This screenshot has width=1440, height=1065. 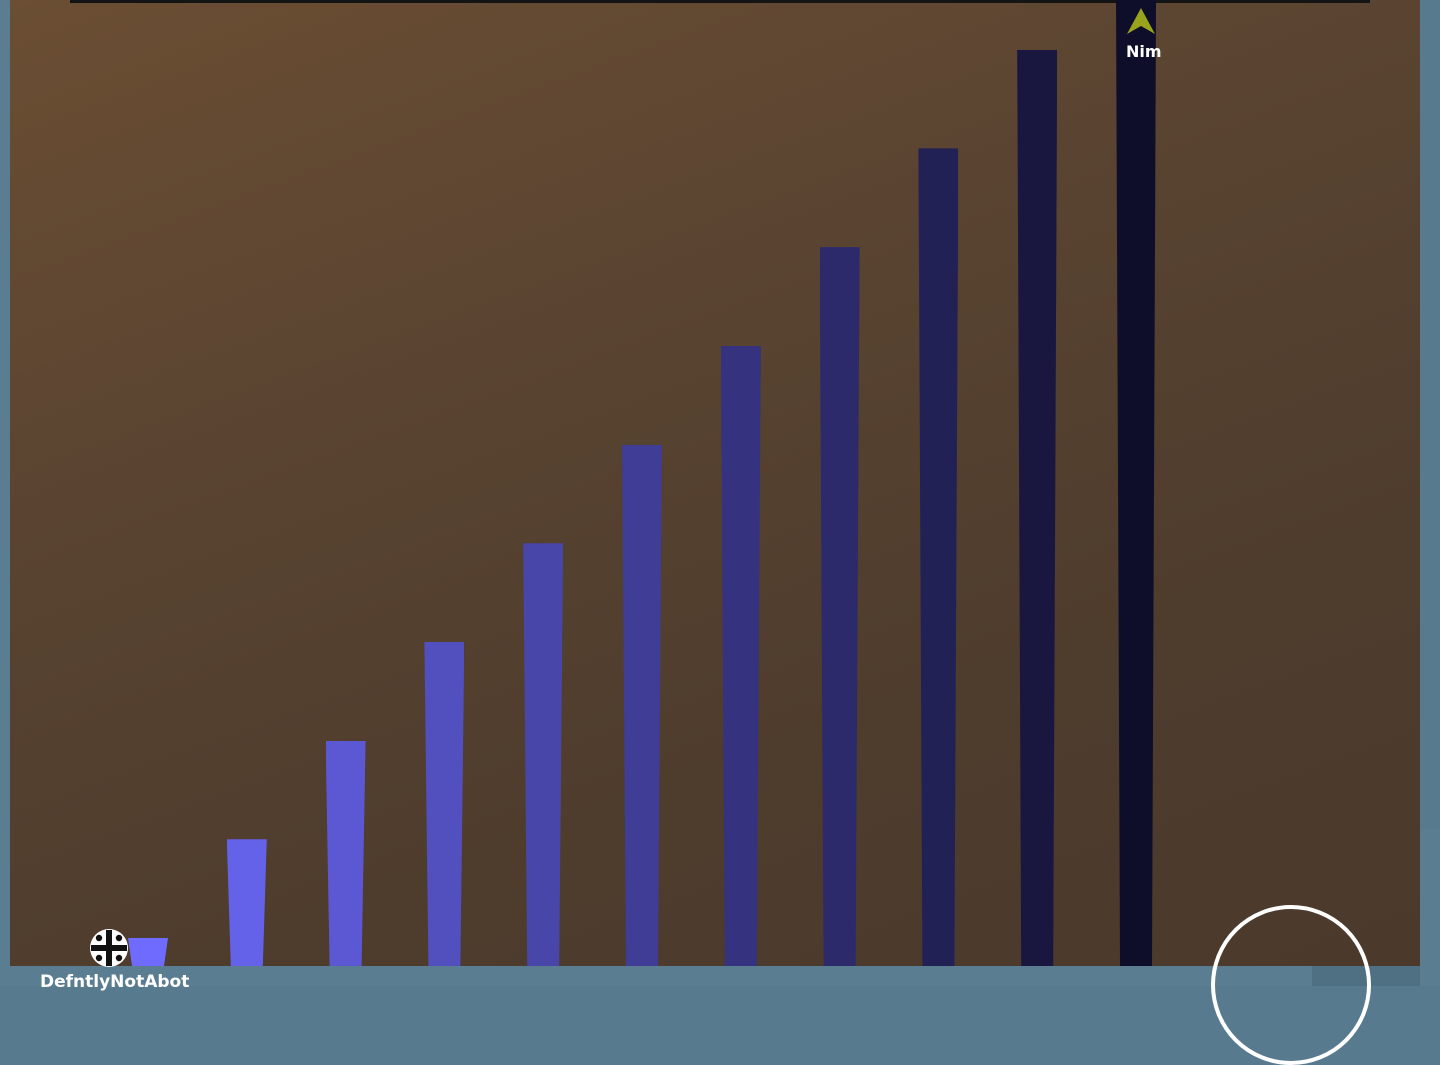 What do you see at coordinates (720, 1) in the screenshot?
I see `ceiling-bar` at bounding box center [720, 1].